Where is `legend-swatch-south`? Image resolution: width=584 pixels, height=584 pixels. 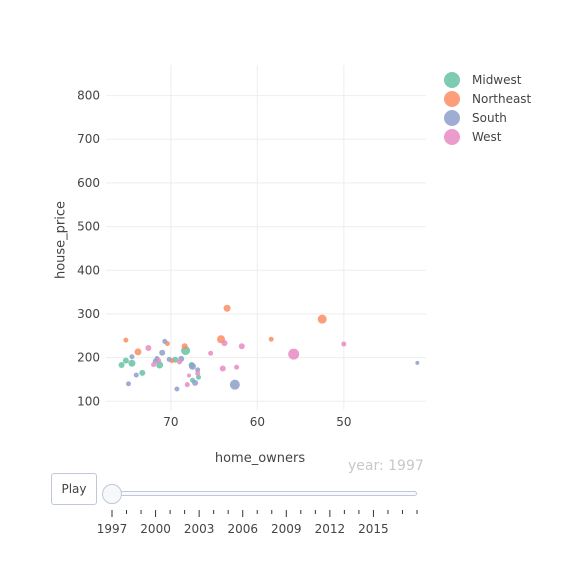
legend-swatch-south is located at coordinates (452, 117).